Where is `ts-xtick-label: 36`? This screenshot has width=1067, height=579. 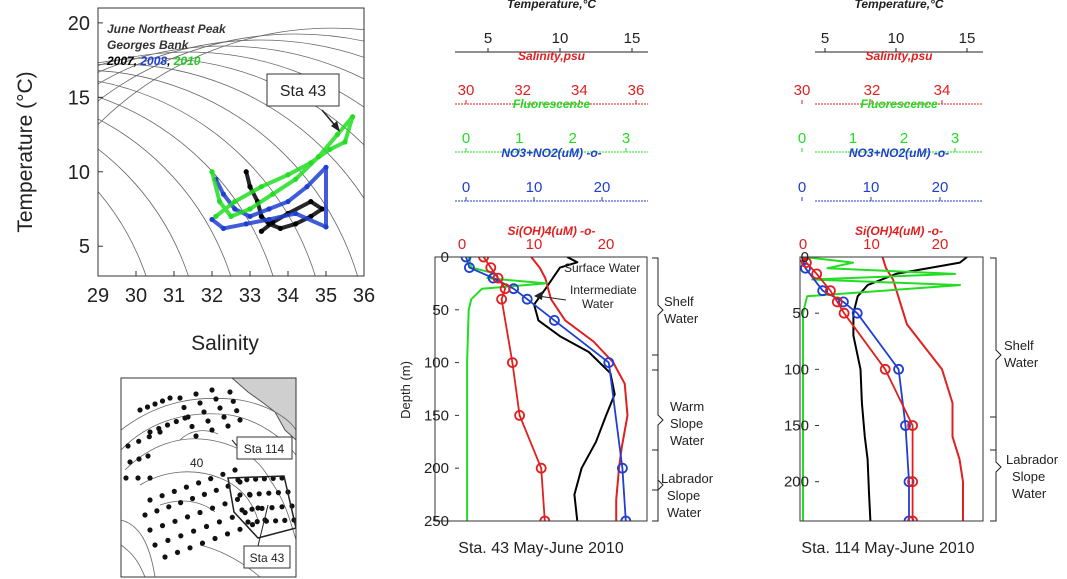
ts-xtick-label: 36 is located at coordinates (364, 296).